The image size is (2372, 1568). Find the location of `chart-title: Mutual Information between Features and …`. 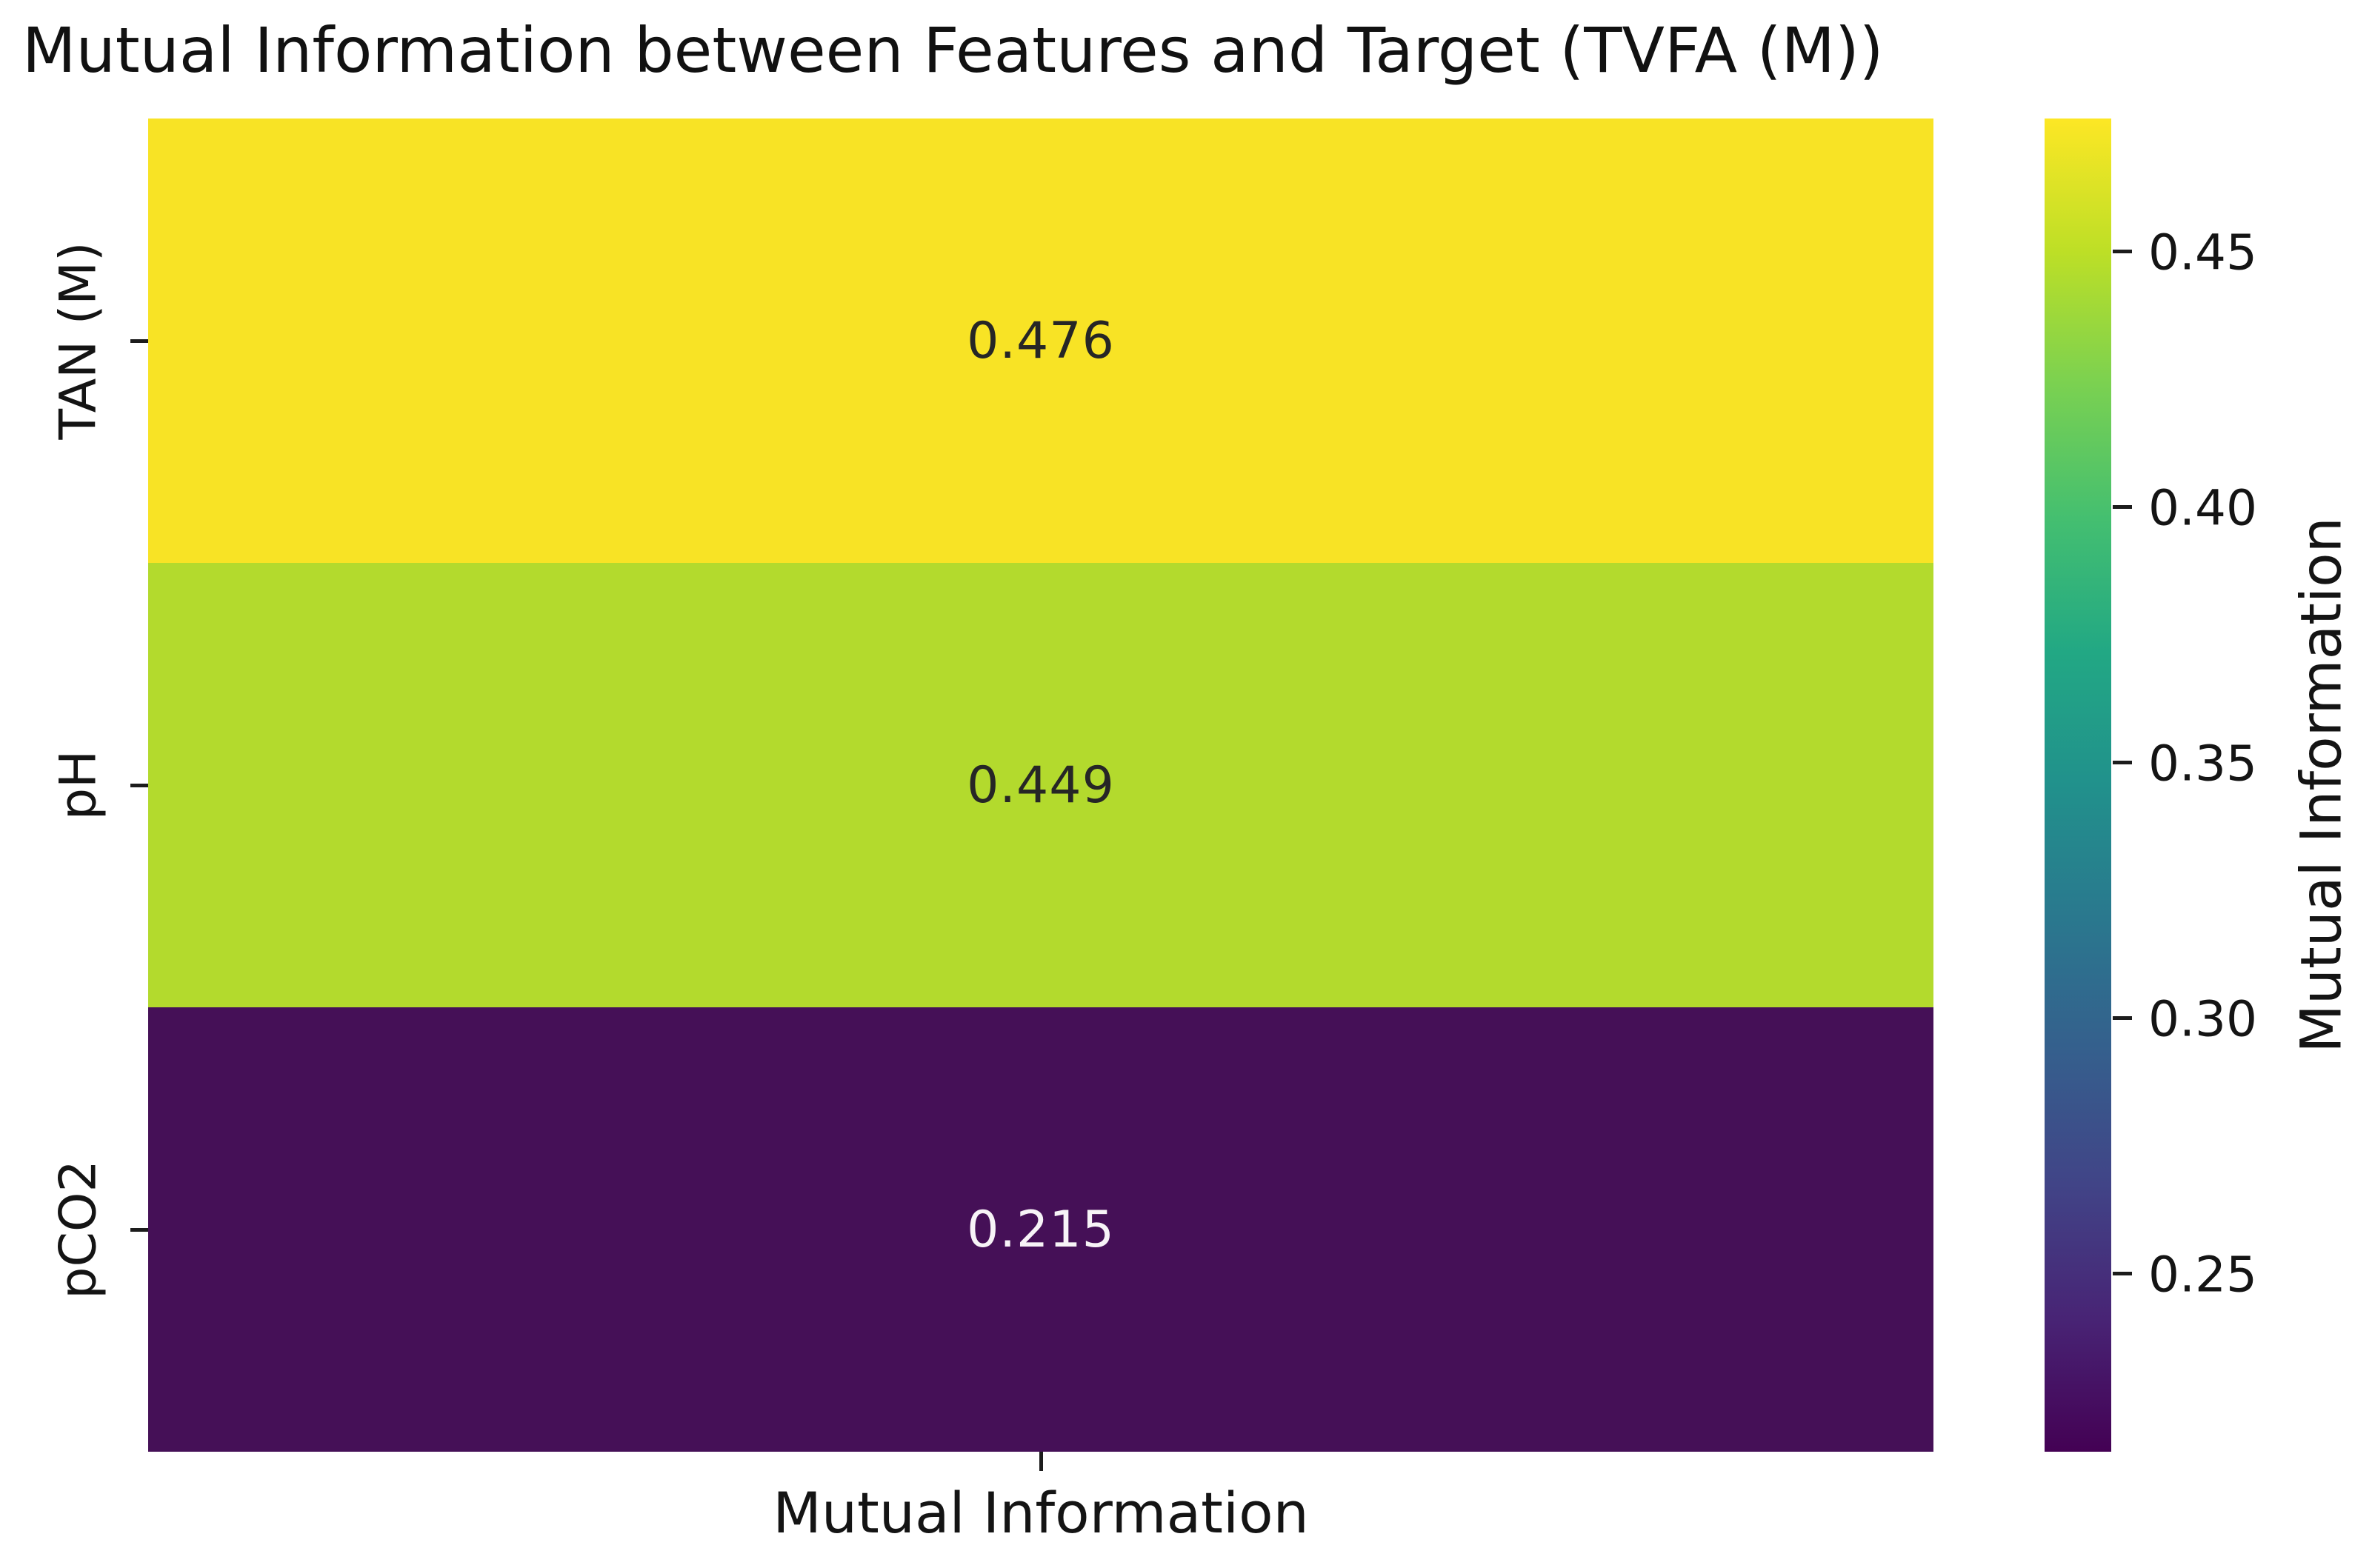

chart-title: Mutual Information between Features and … is located at coordinates (953, 51).